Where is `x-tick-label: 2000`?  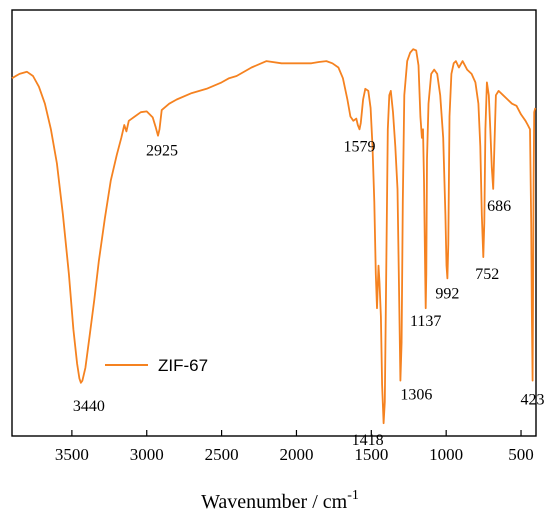
x-tick-label: 2000 is located at coordinates (296, 454).